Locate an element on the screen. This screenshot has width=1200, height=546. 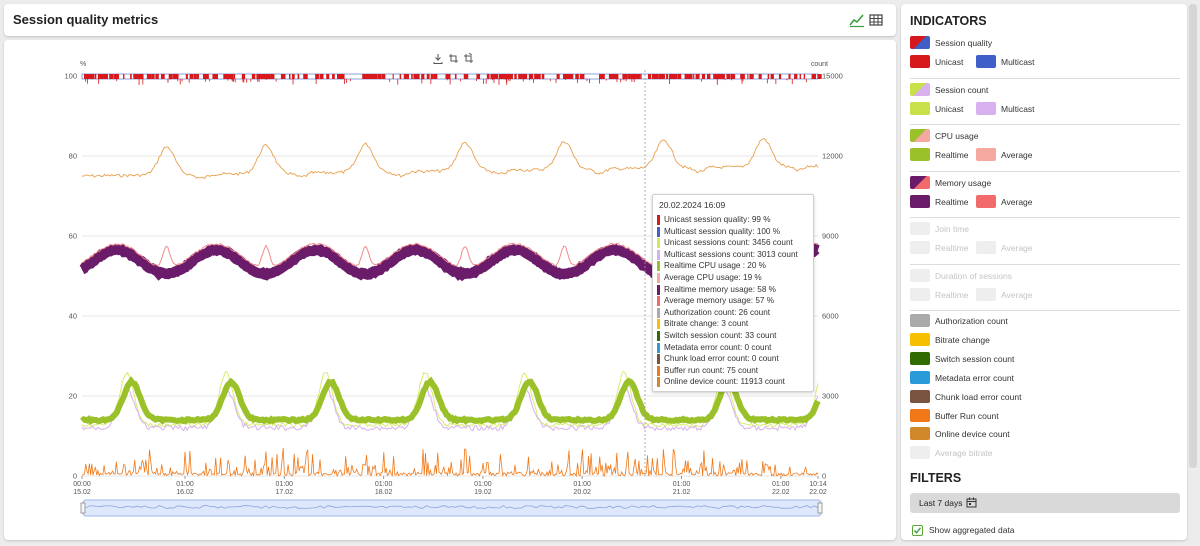
indicator-group-label: Session count is located at coordinates (962, 89).